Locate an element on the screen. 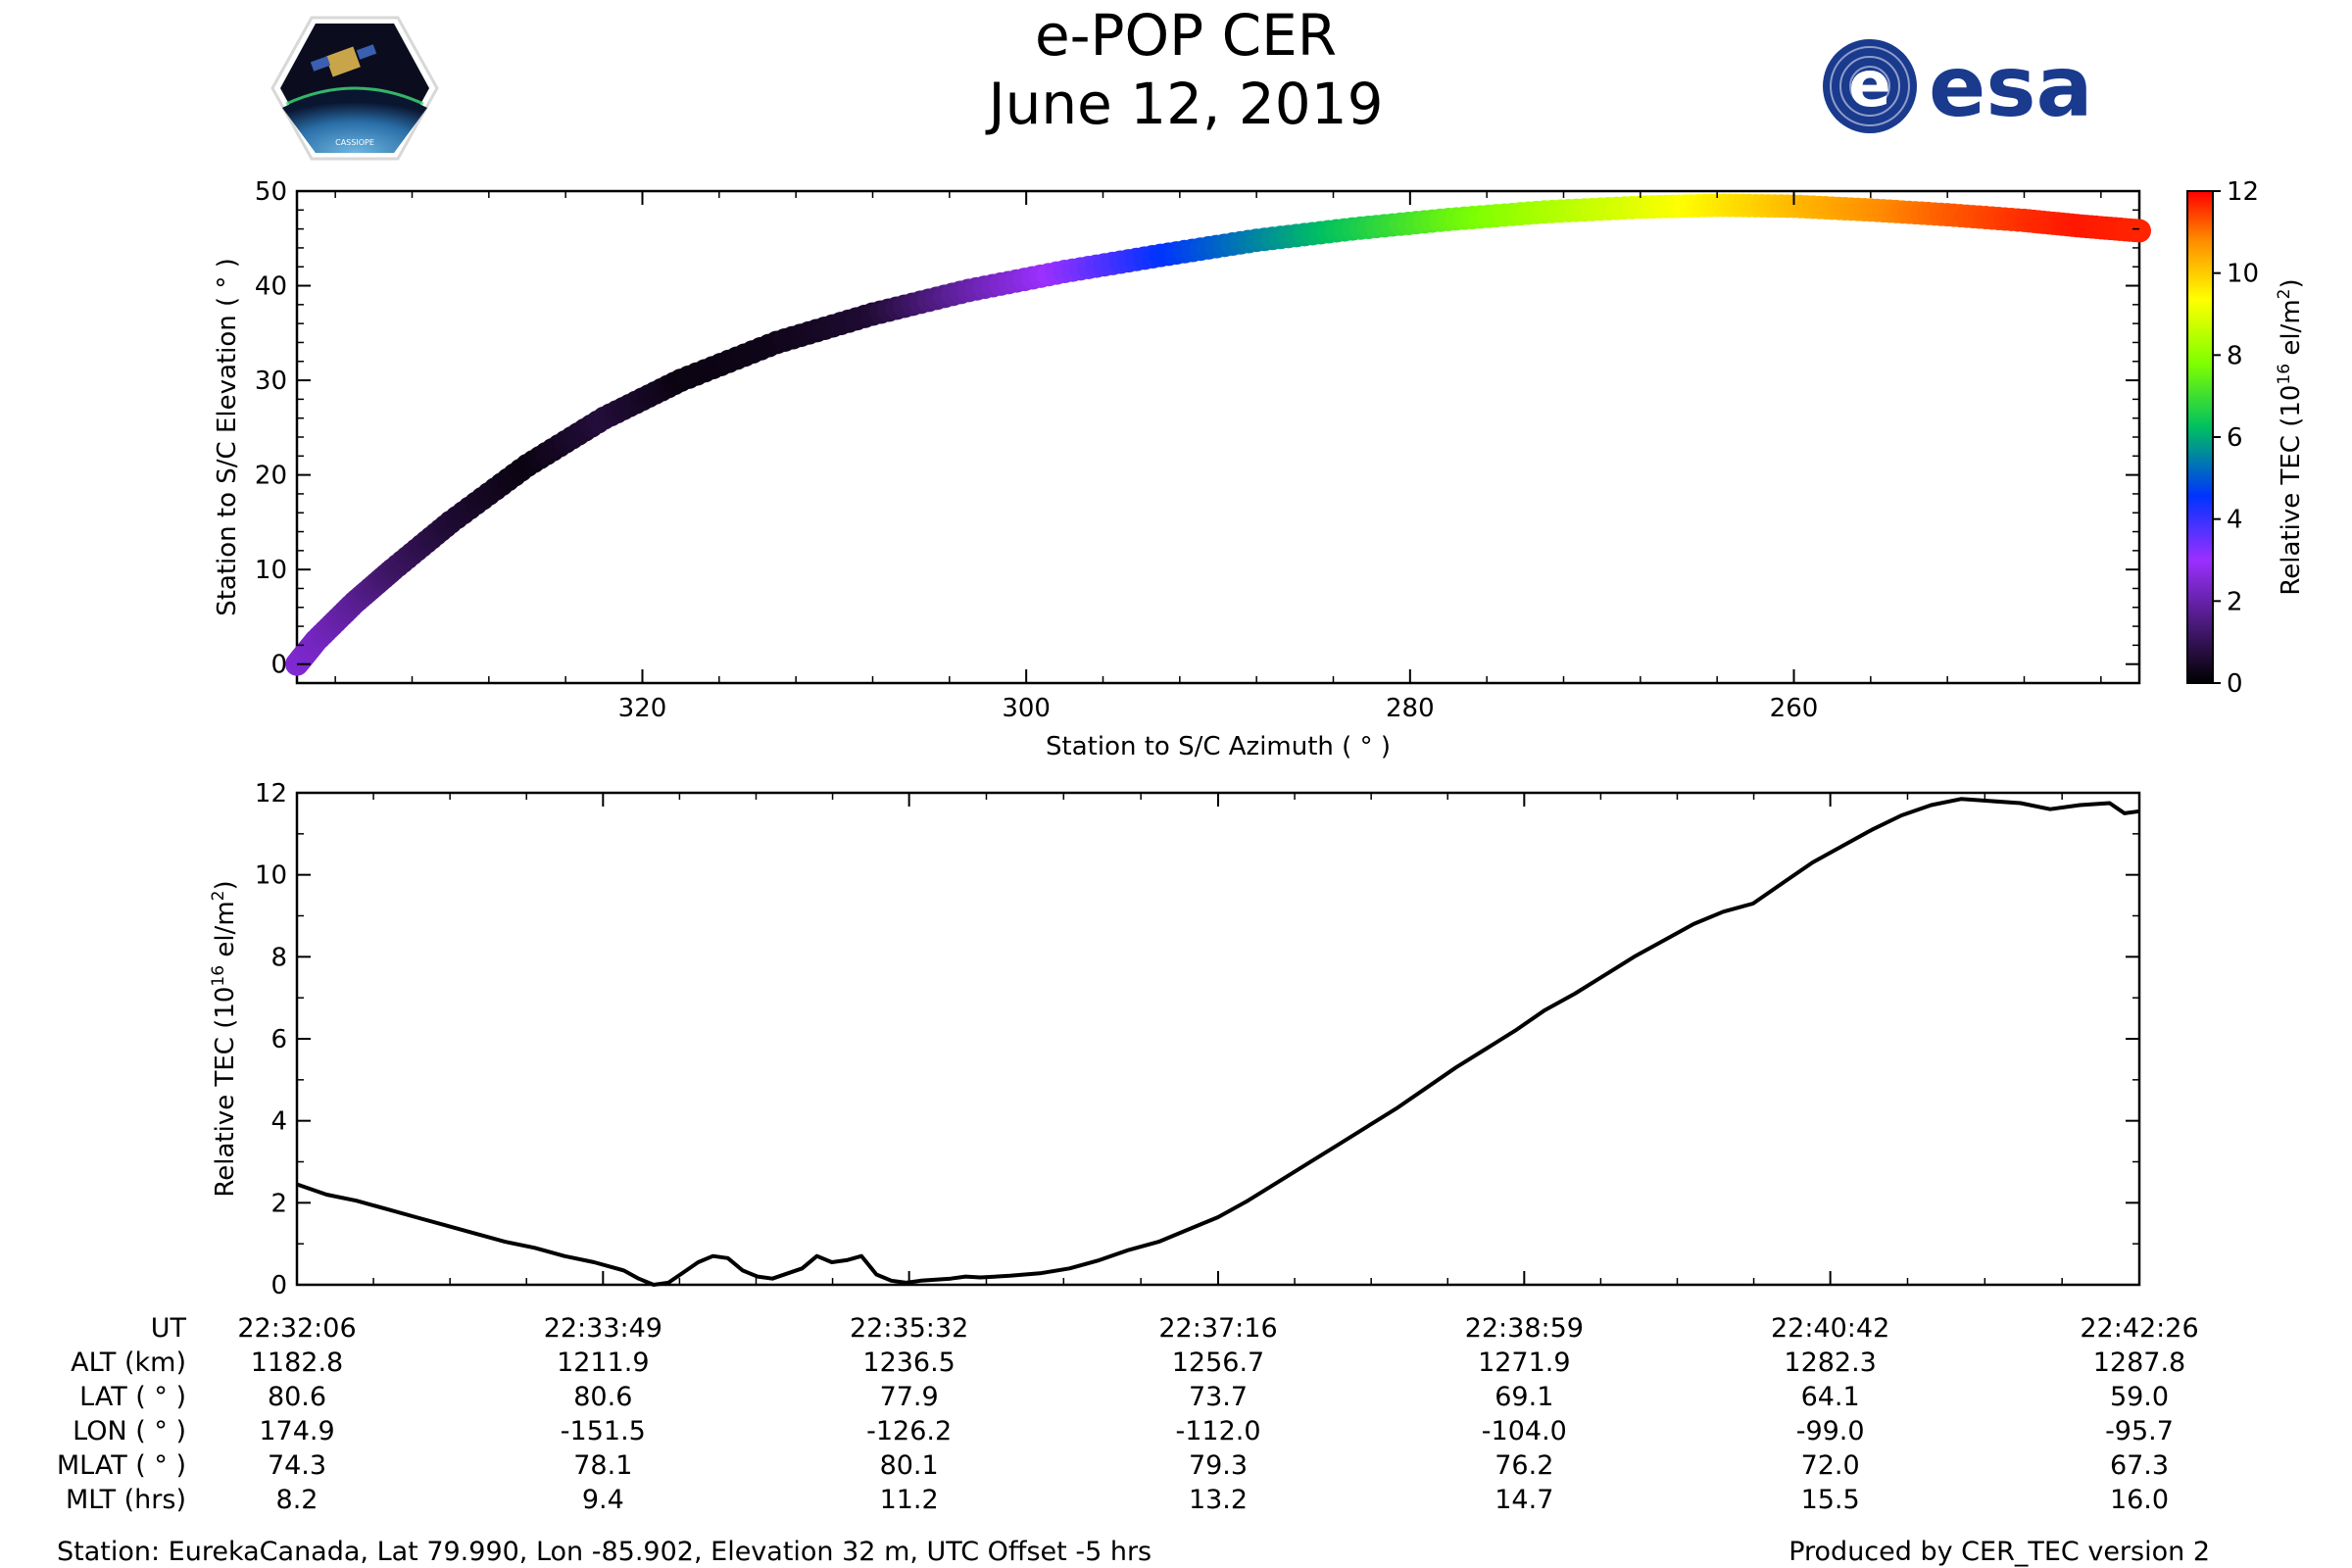 The width and height of the screenshot is (2352, 1568). bottom-y-tick-label: 6 is located at coordinates (278, 1039).